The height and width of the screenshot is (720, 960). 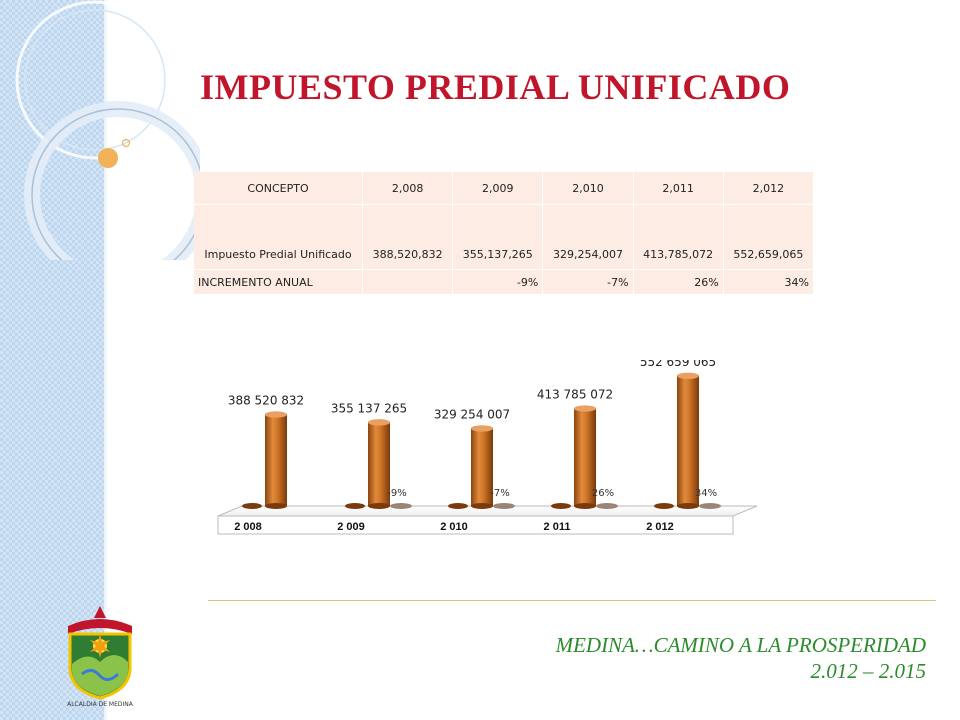 I want to click on table-cell: 2,008, so click(x=408, y=188).